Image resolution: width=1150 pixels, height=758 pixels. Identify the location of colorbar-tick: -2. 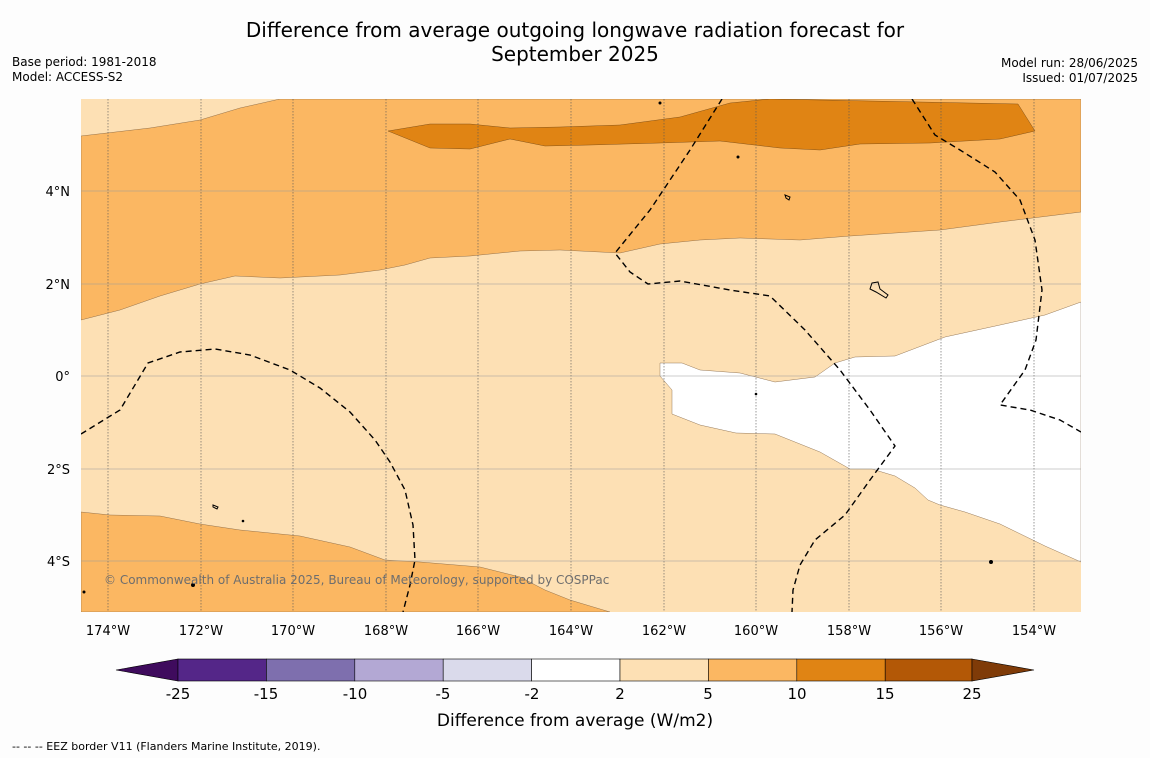
(532, 694).